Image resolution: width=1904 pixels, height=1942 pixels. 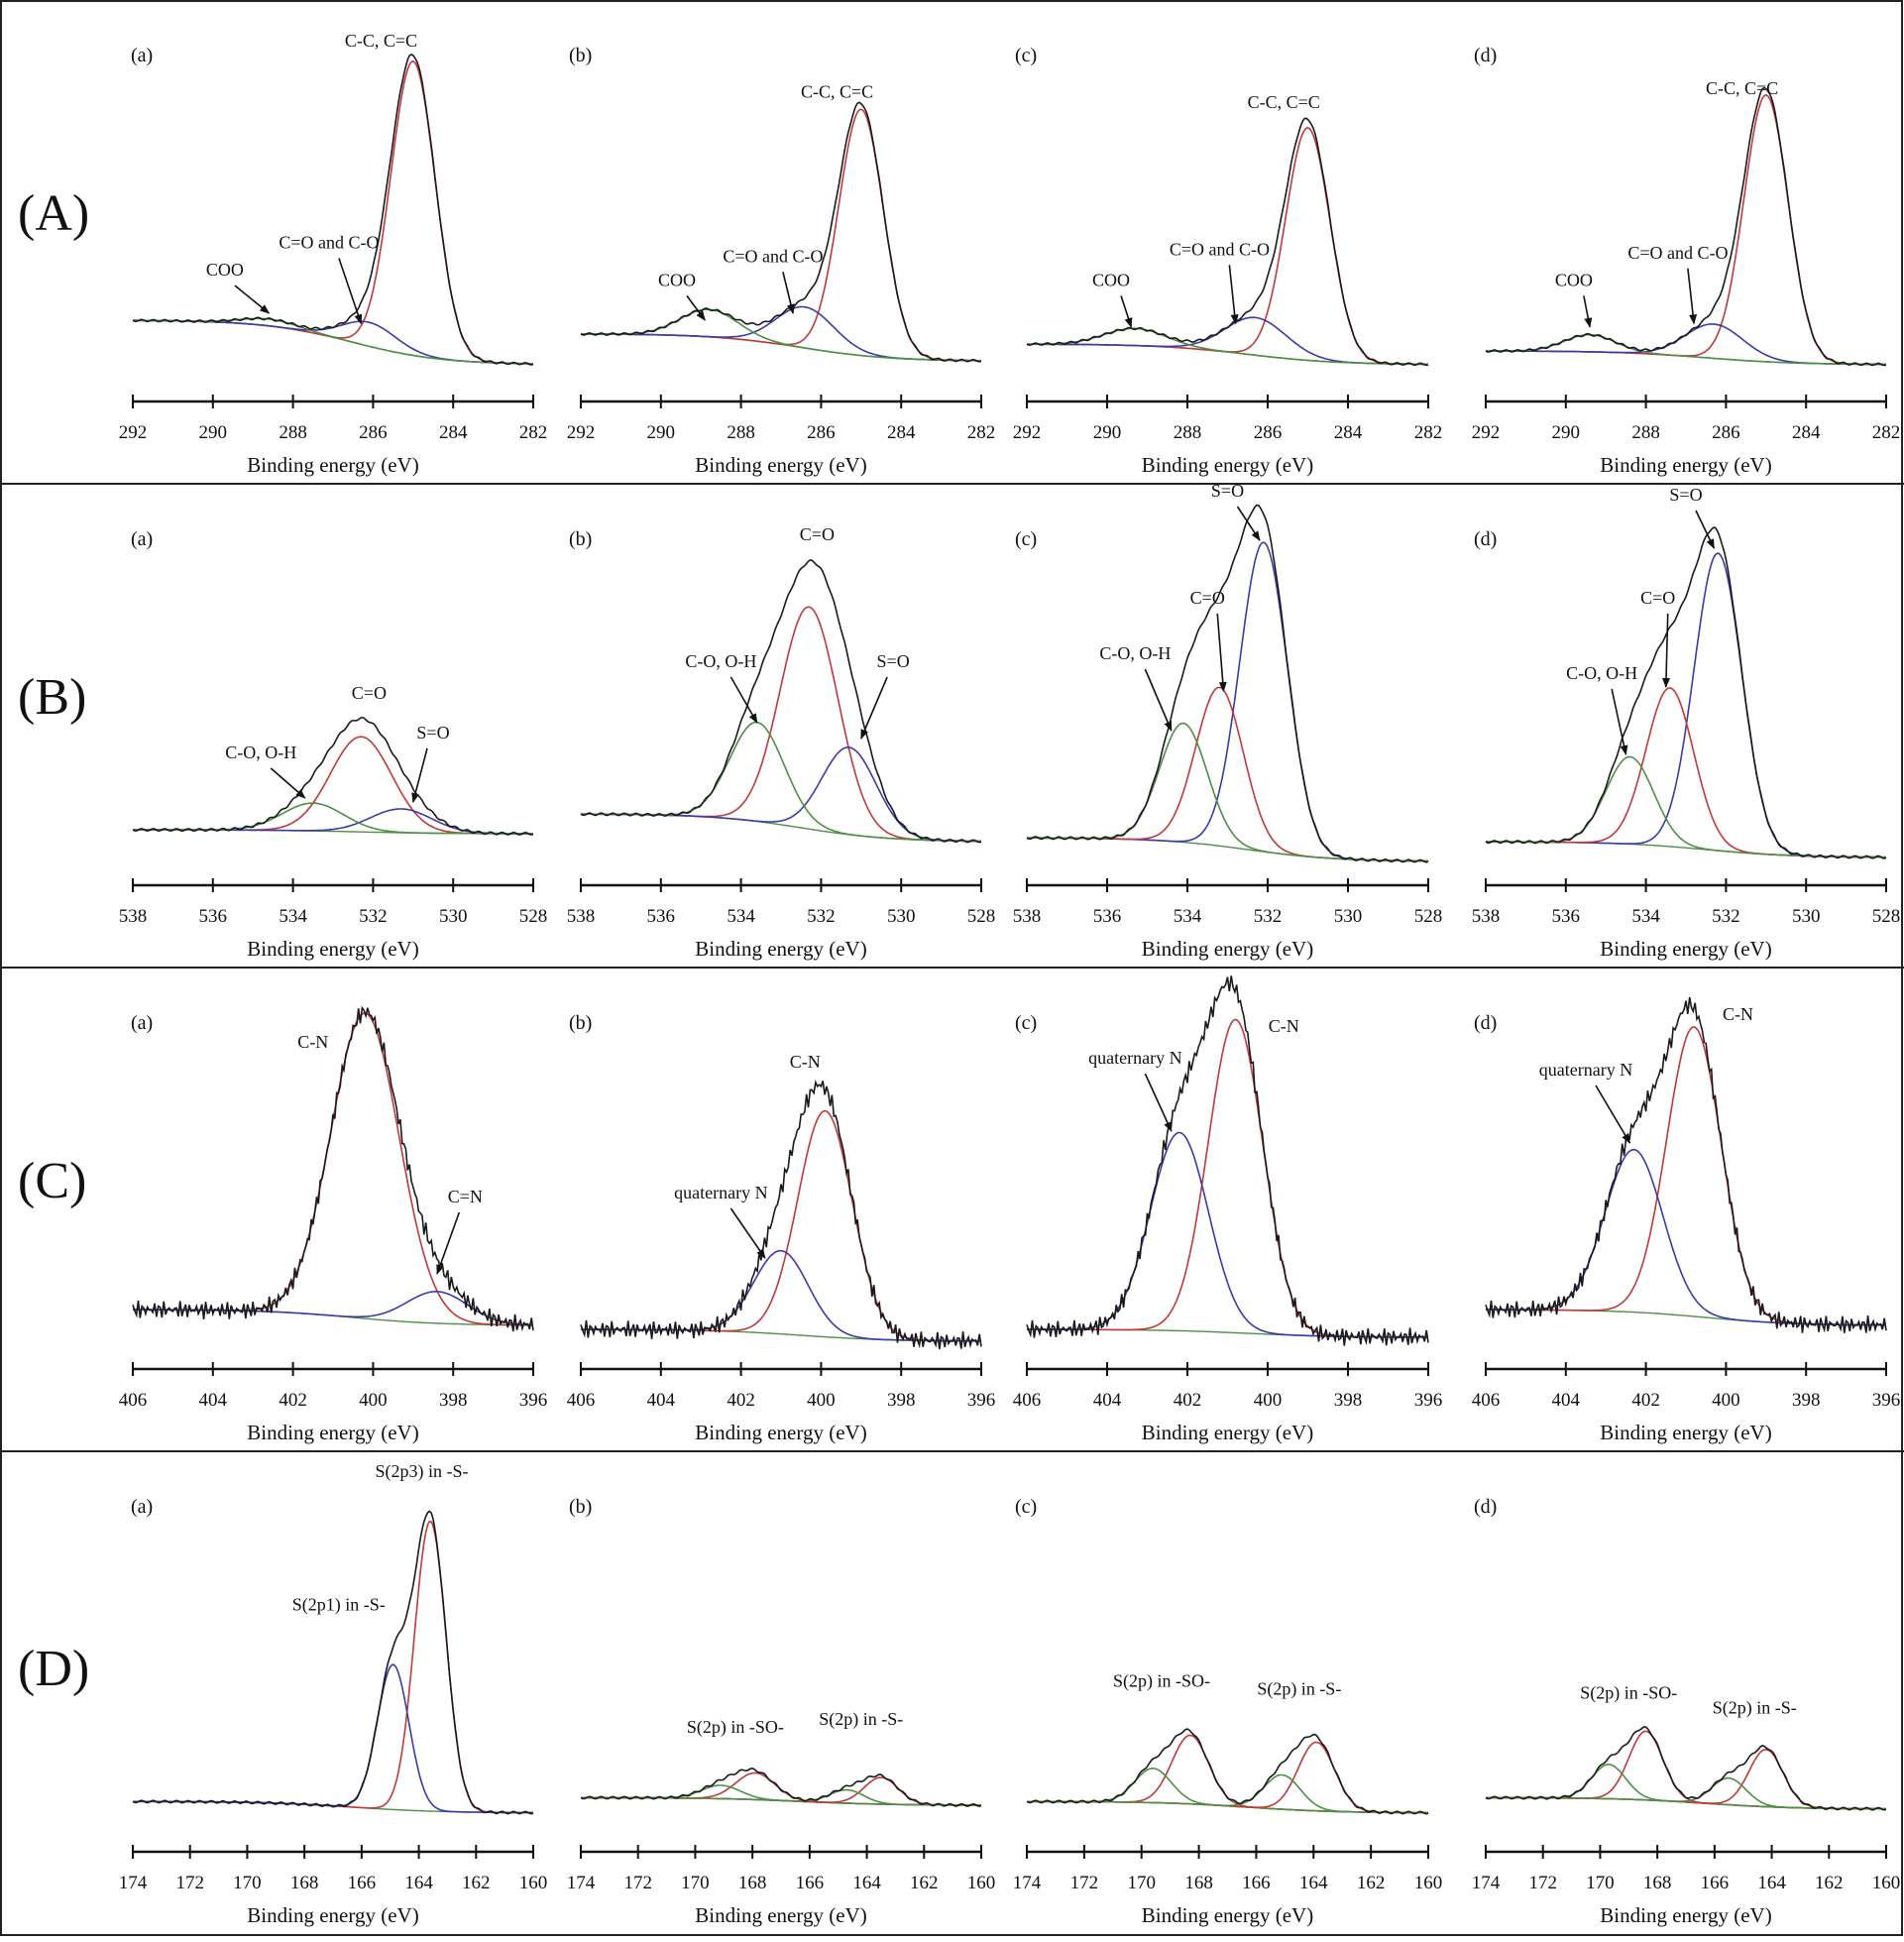 What do you see at coordinates (53, 214) in the screenshot?
I see `row-label: (A)` at bounding box center [53, 214].